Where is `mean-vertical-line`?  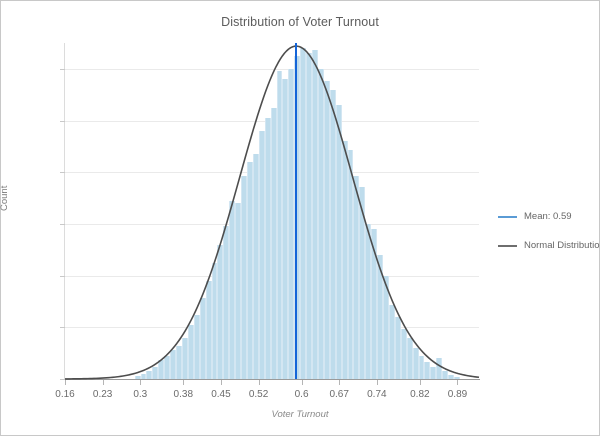
mean-vertical-line is located at coordinates (296, 211).